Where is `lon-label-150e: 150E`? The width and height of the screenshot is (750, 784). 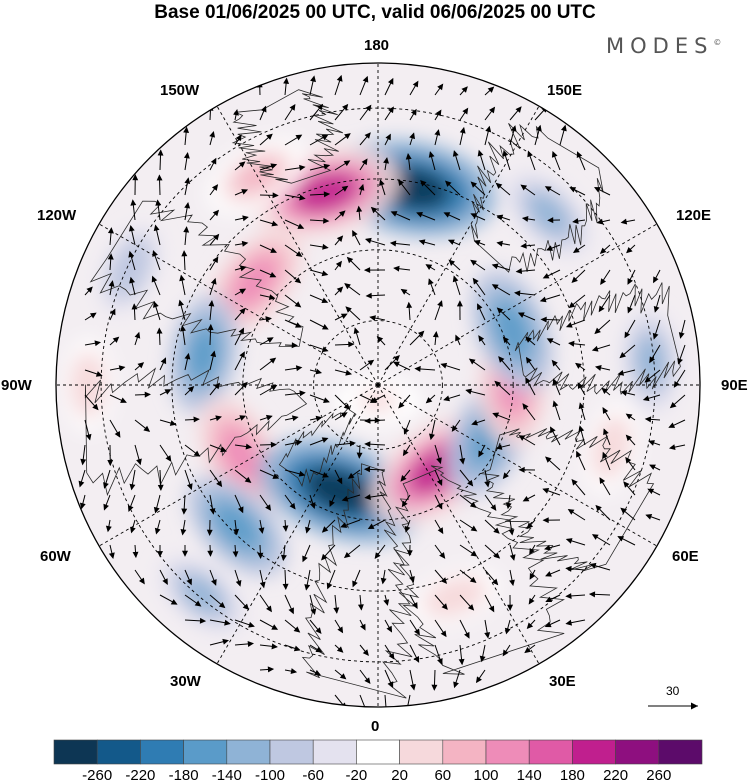 lon-label-150e: 150E is located at coordinates (564, 90).